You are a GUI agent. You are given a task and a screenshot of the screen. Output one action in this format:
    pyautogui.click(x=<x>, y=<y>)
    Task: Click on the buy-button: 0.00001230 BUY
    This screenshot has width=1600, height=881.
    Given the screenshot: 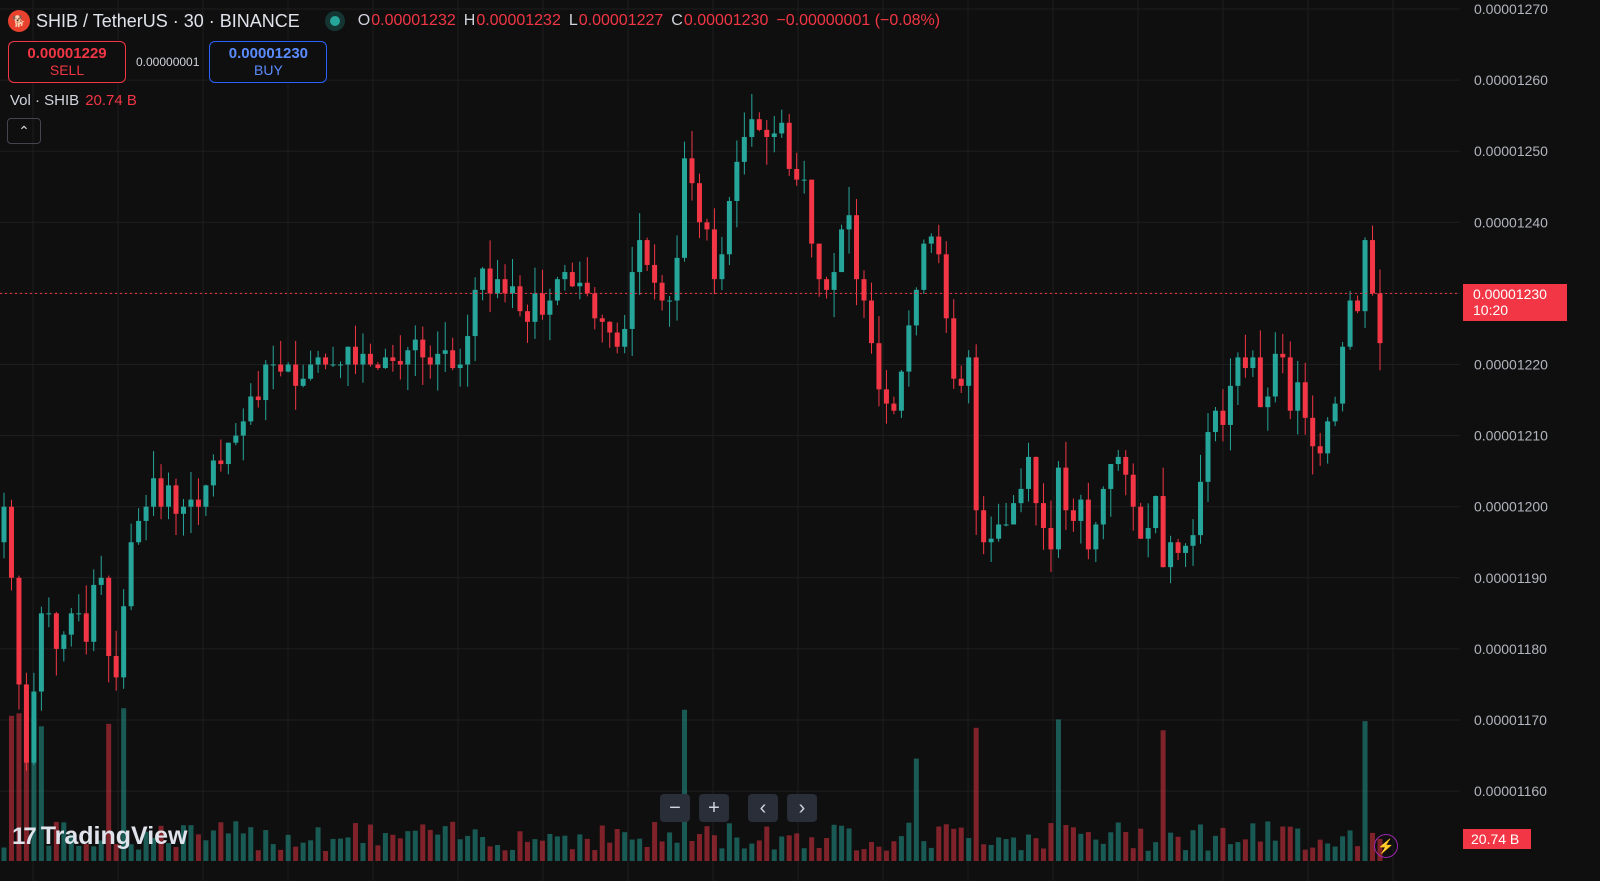 What is the action you would take?
    pyautogui.click(x=268, y=62)
    